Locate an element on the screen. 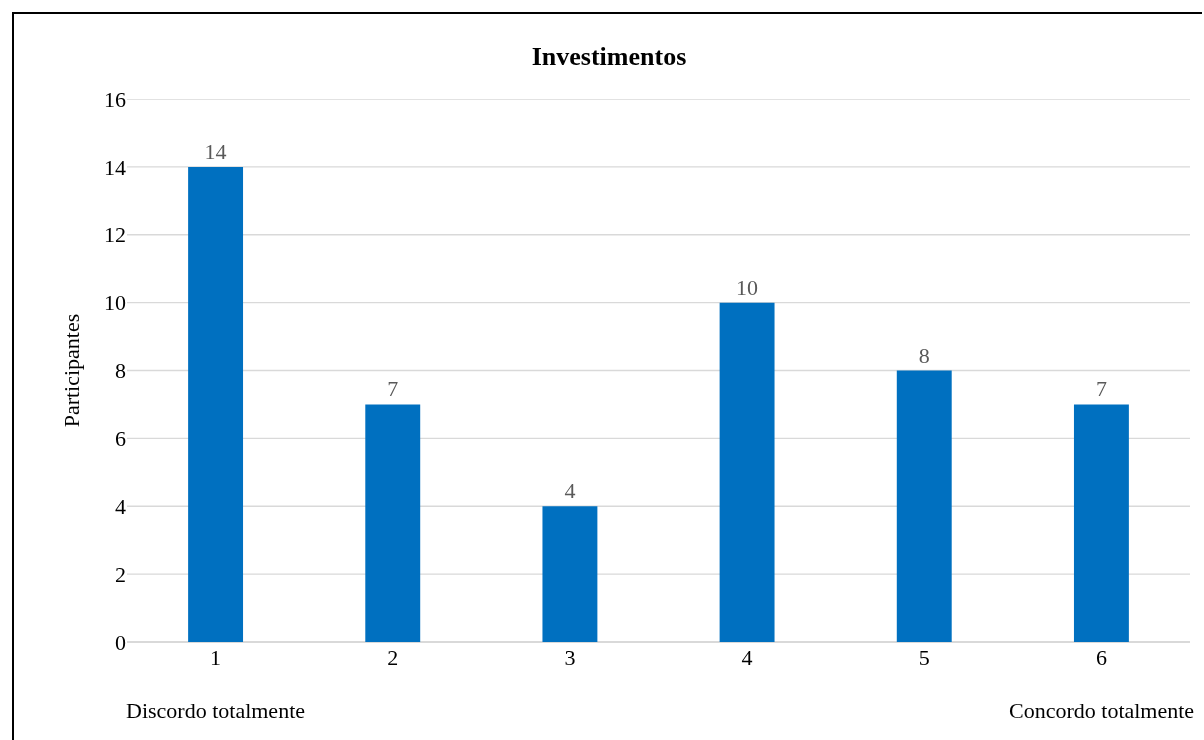 The width and height of the screenshot is (1204, 740). data-label: 8 is located at coordinates (924, 355).